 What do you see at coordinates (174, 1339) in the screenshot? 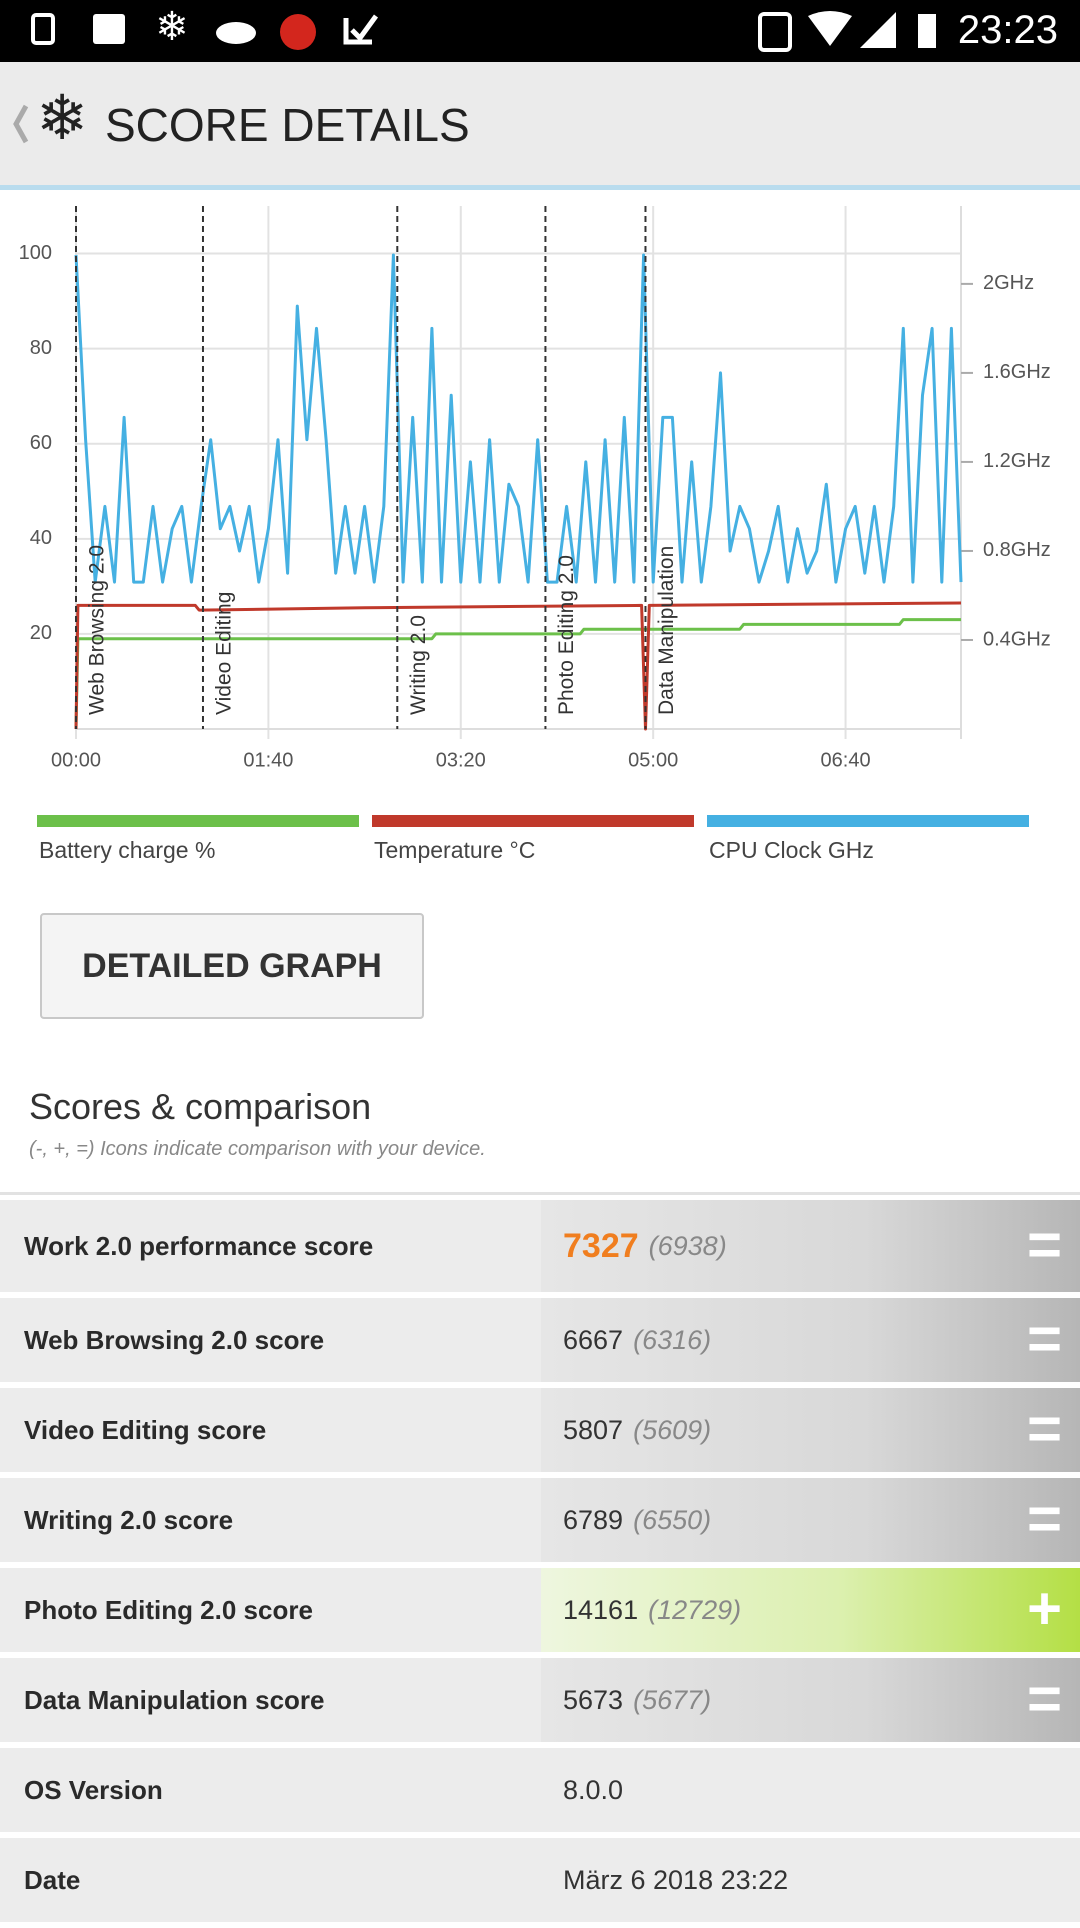
I see `row-label: Web Browsing 2.0 score` at bounding box center [174, 1339].